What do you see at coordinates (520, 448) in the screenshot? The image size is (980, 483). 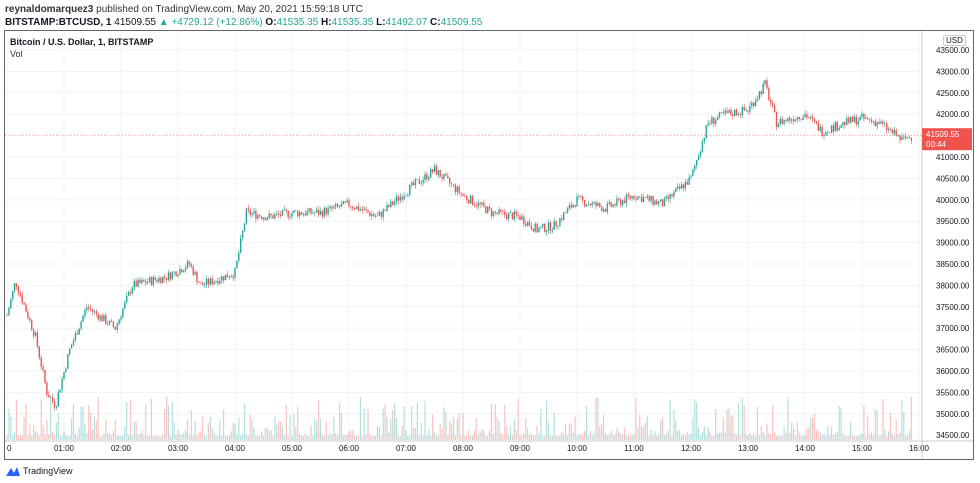 I see `x-tick-label: 09:00` at bounding box center [520, 448].